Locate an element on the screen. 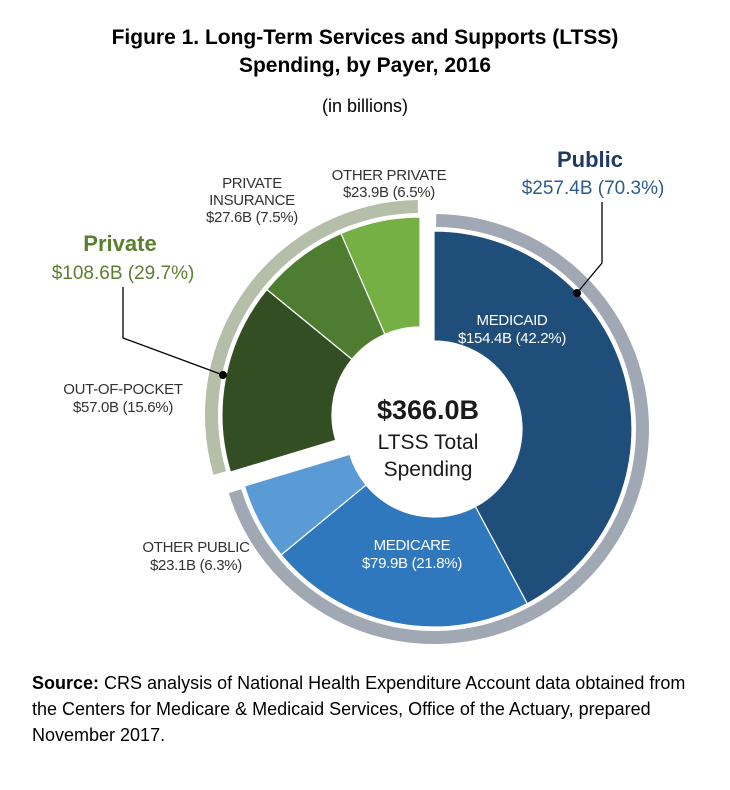 Image resolution: width=730 pixels, height=790 pixels. center-label-1: LTSS Total is located at coordinates (428, 442).